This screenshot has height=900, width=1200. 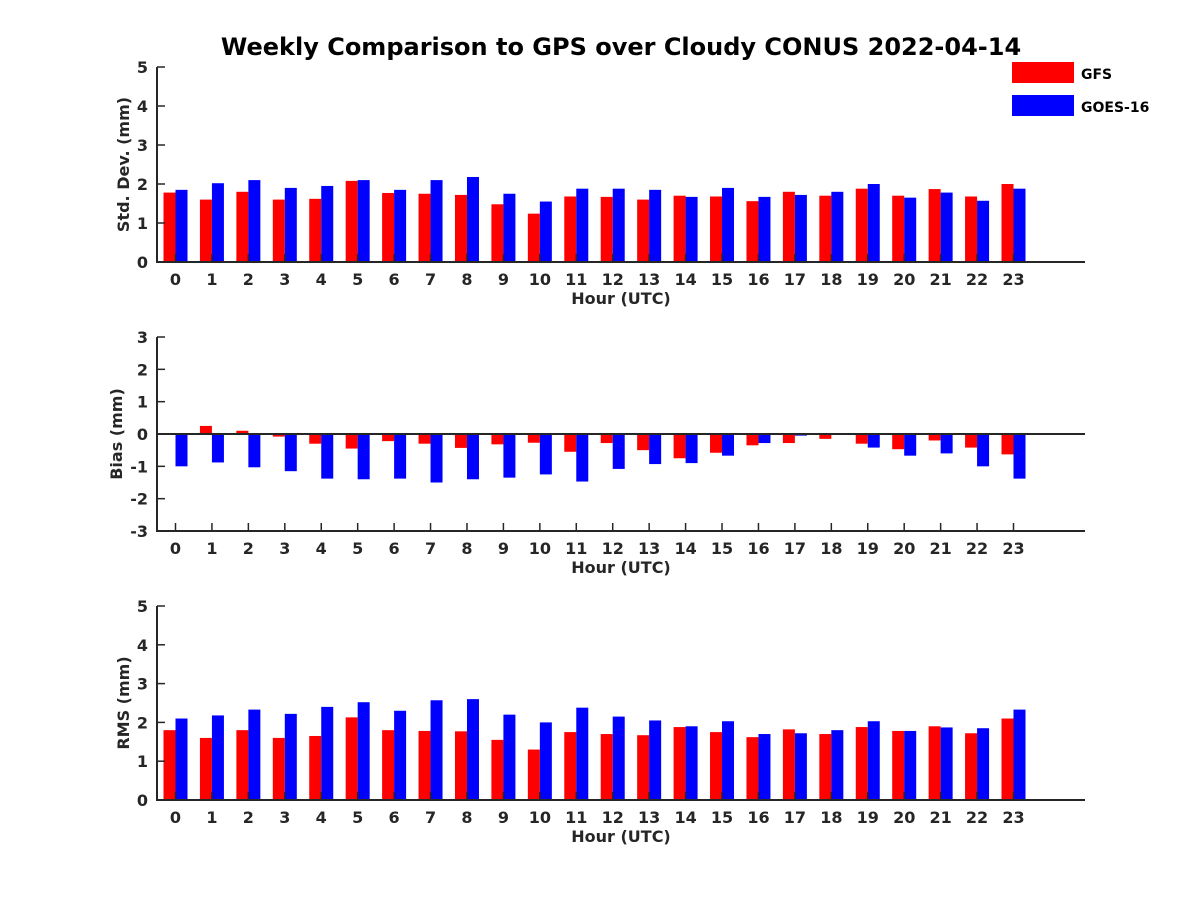 What do you see at coordinates (284, 548) in the screenshot?
I see `x-tick-label: 3` at bounding box center [284, 548].